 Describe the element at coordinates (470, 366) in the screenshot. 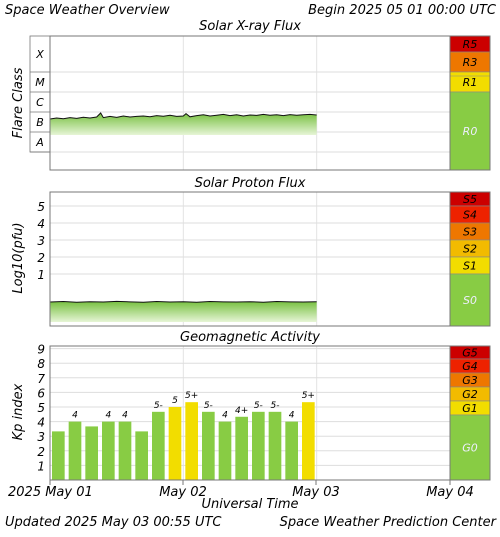

I see `geomag-scale-label: G4` at that location.